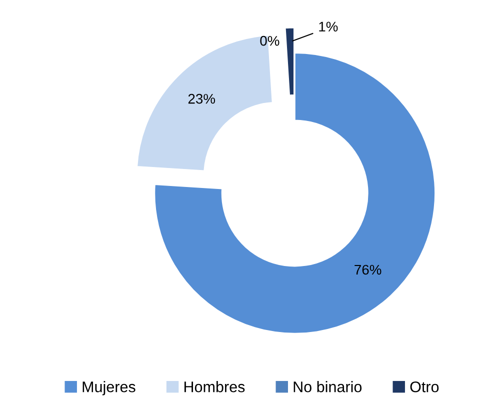 The width and height of the screenshot is (504, 405). What do you see at coordinates (270, 41) in the screenshot?
I see `text: 0%` at bounding box center [270, 41].